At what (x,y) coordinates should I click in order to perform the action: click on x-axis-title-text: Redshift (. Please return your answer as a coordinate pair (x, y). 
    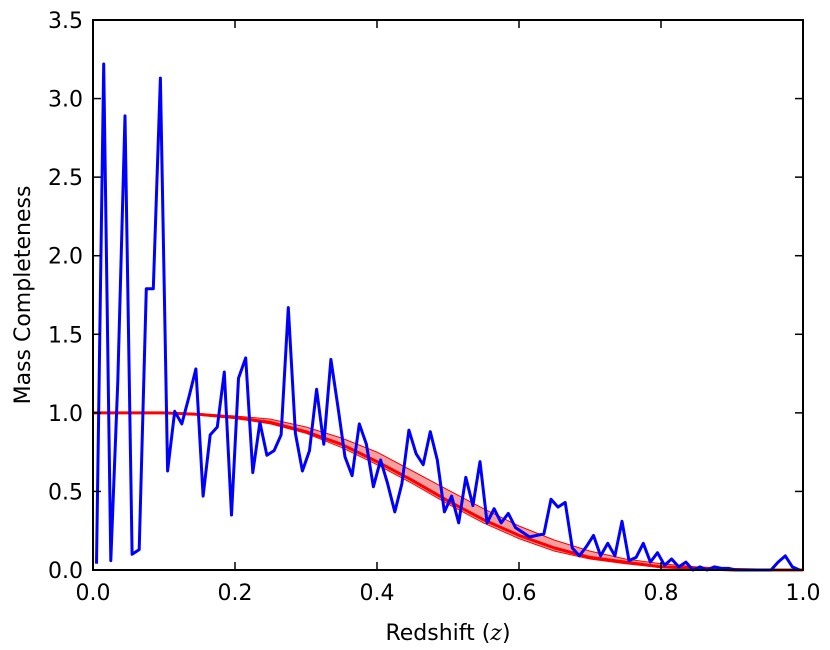
    Looking at the image, I should click on (437, 633).